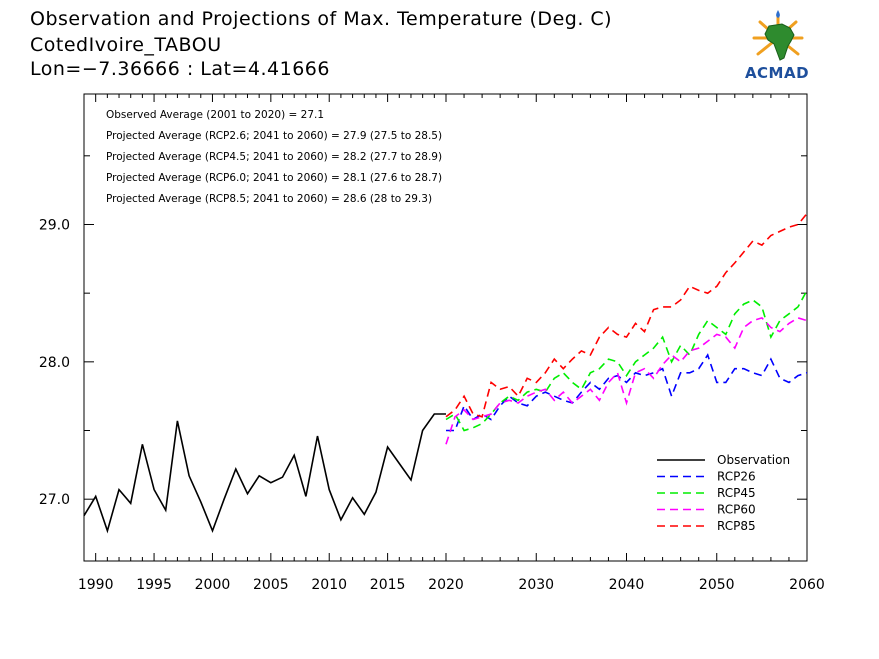 The width and height of the screenshot is (879, 659). I want to click on x-tick-label: 2015, so click(388, 585).